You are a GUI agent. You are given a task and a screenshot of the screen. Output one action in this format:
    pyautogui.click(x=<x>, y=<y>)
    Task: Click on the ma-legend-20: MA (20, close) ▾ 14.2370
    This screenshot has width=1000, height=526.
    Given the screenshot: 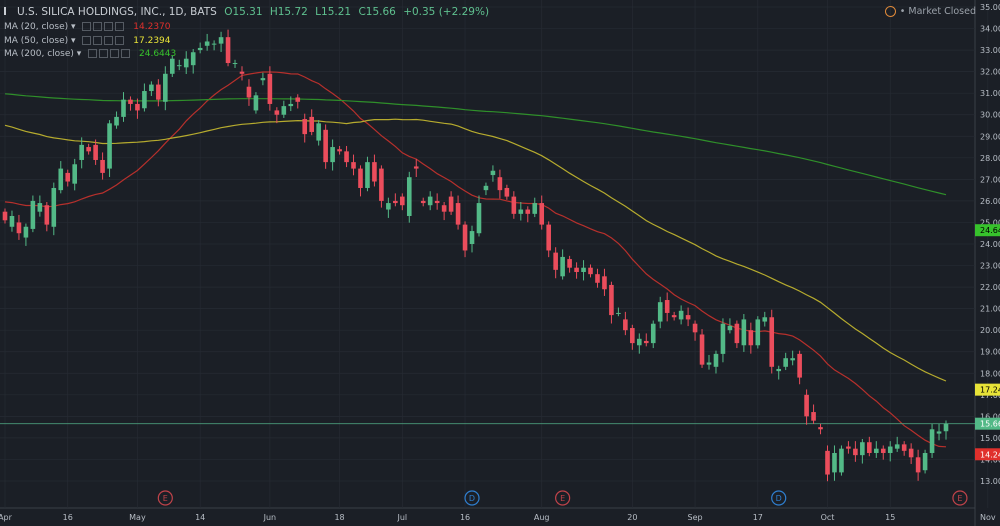 What is the action you would take?
    pyautogui.click(x=87, y=27)
    